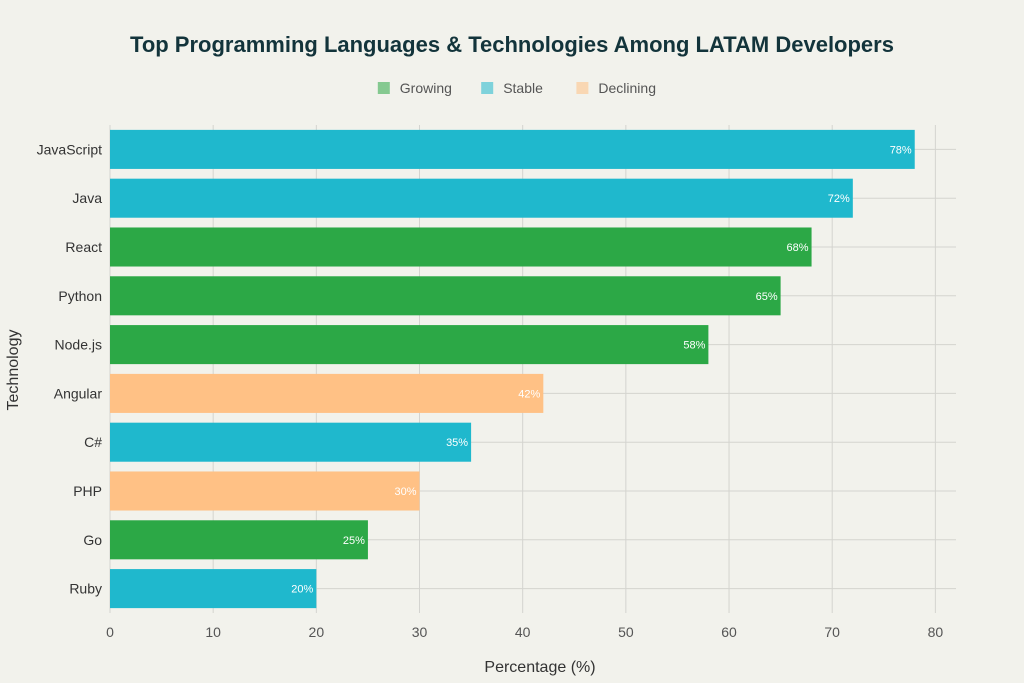 This screenshot has height=683, width=1024. Describe the element at coordinates (512, 149) in the screenshot. I see `bar-javascript` at that location.